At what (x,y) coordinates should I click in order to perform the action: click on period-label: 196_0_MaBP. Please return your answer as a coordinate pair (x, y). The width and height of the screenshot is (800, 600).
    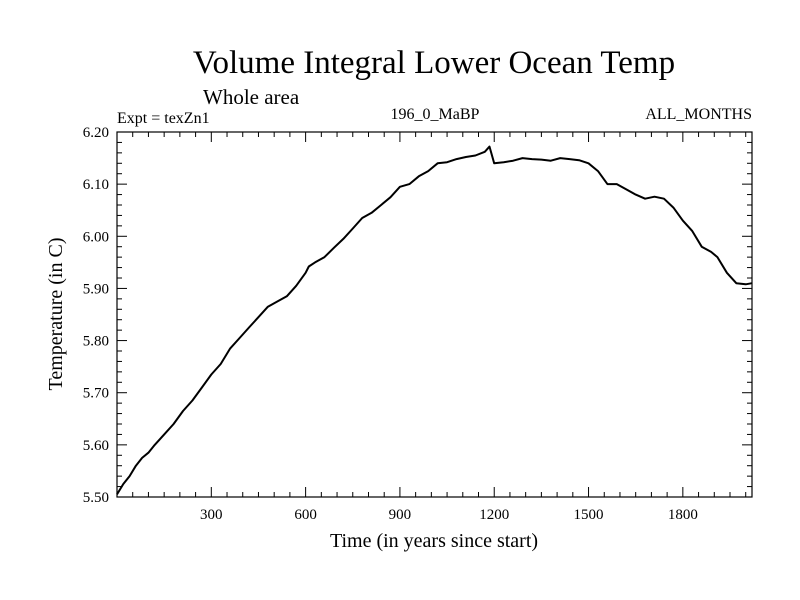
    Looking at the image, I should click on (435, 114).